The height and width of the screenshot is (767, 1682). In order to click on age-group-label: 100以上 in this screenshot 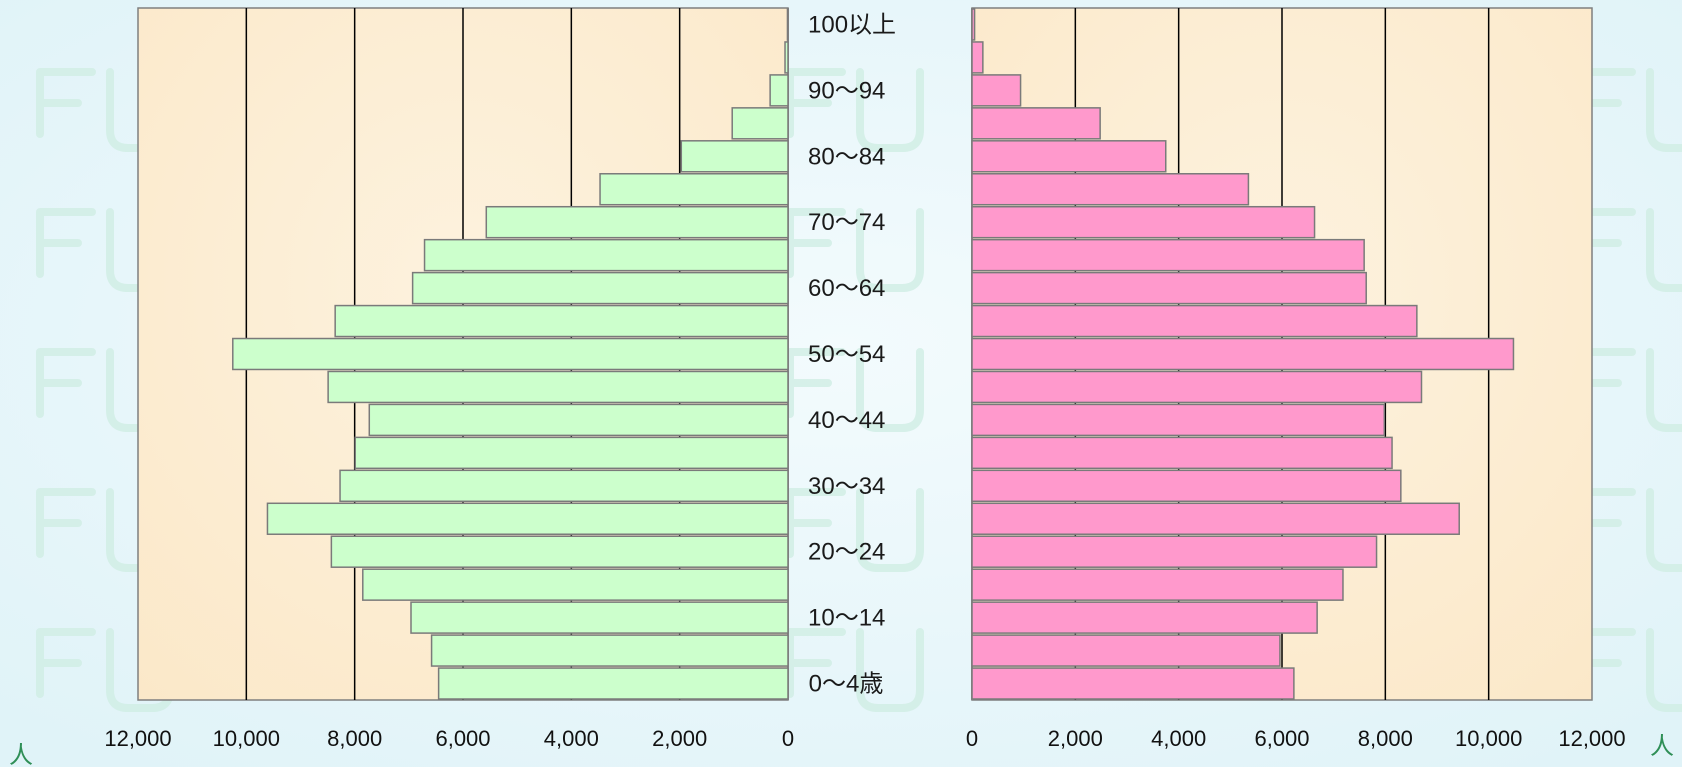, I will do `click(852, 24)`.